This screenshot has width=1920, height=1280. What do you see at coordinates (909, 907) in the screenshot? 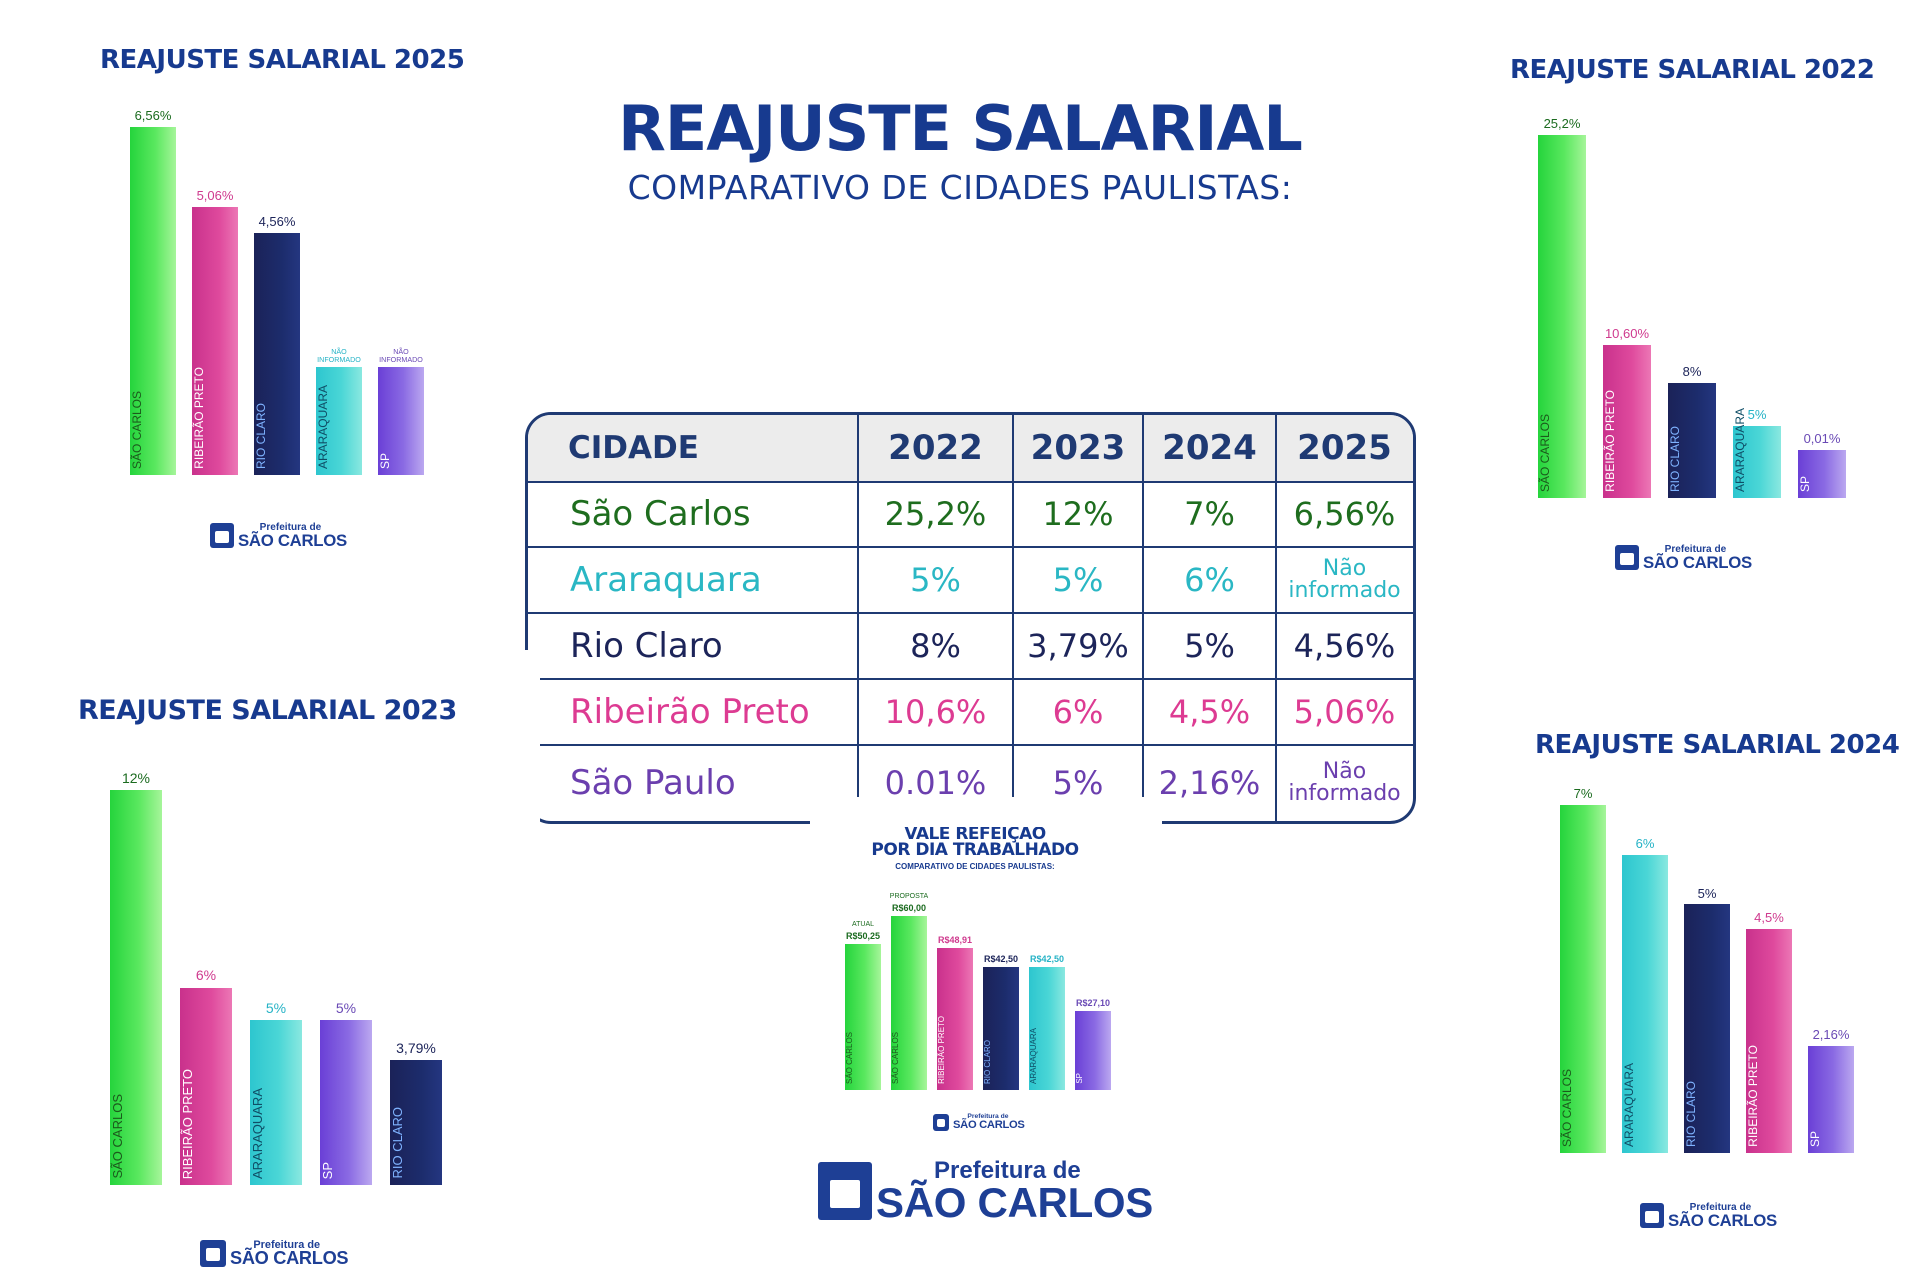
I see `bar-value-label: R$60,00` at bounding box center [909, 907].